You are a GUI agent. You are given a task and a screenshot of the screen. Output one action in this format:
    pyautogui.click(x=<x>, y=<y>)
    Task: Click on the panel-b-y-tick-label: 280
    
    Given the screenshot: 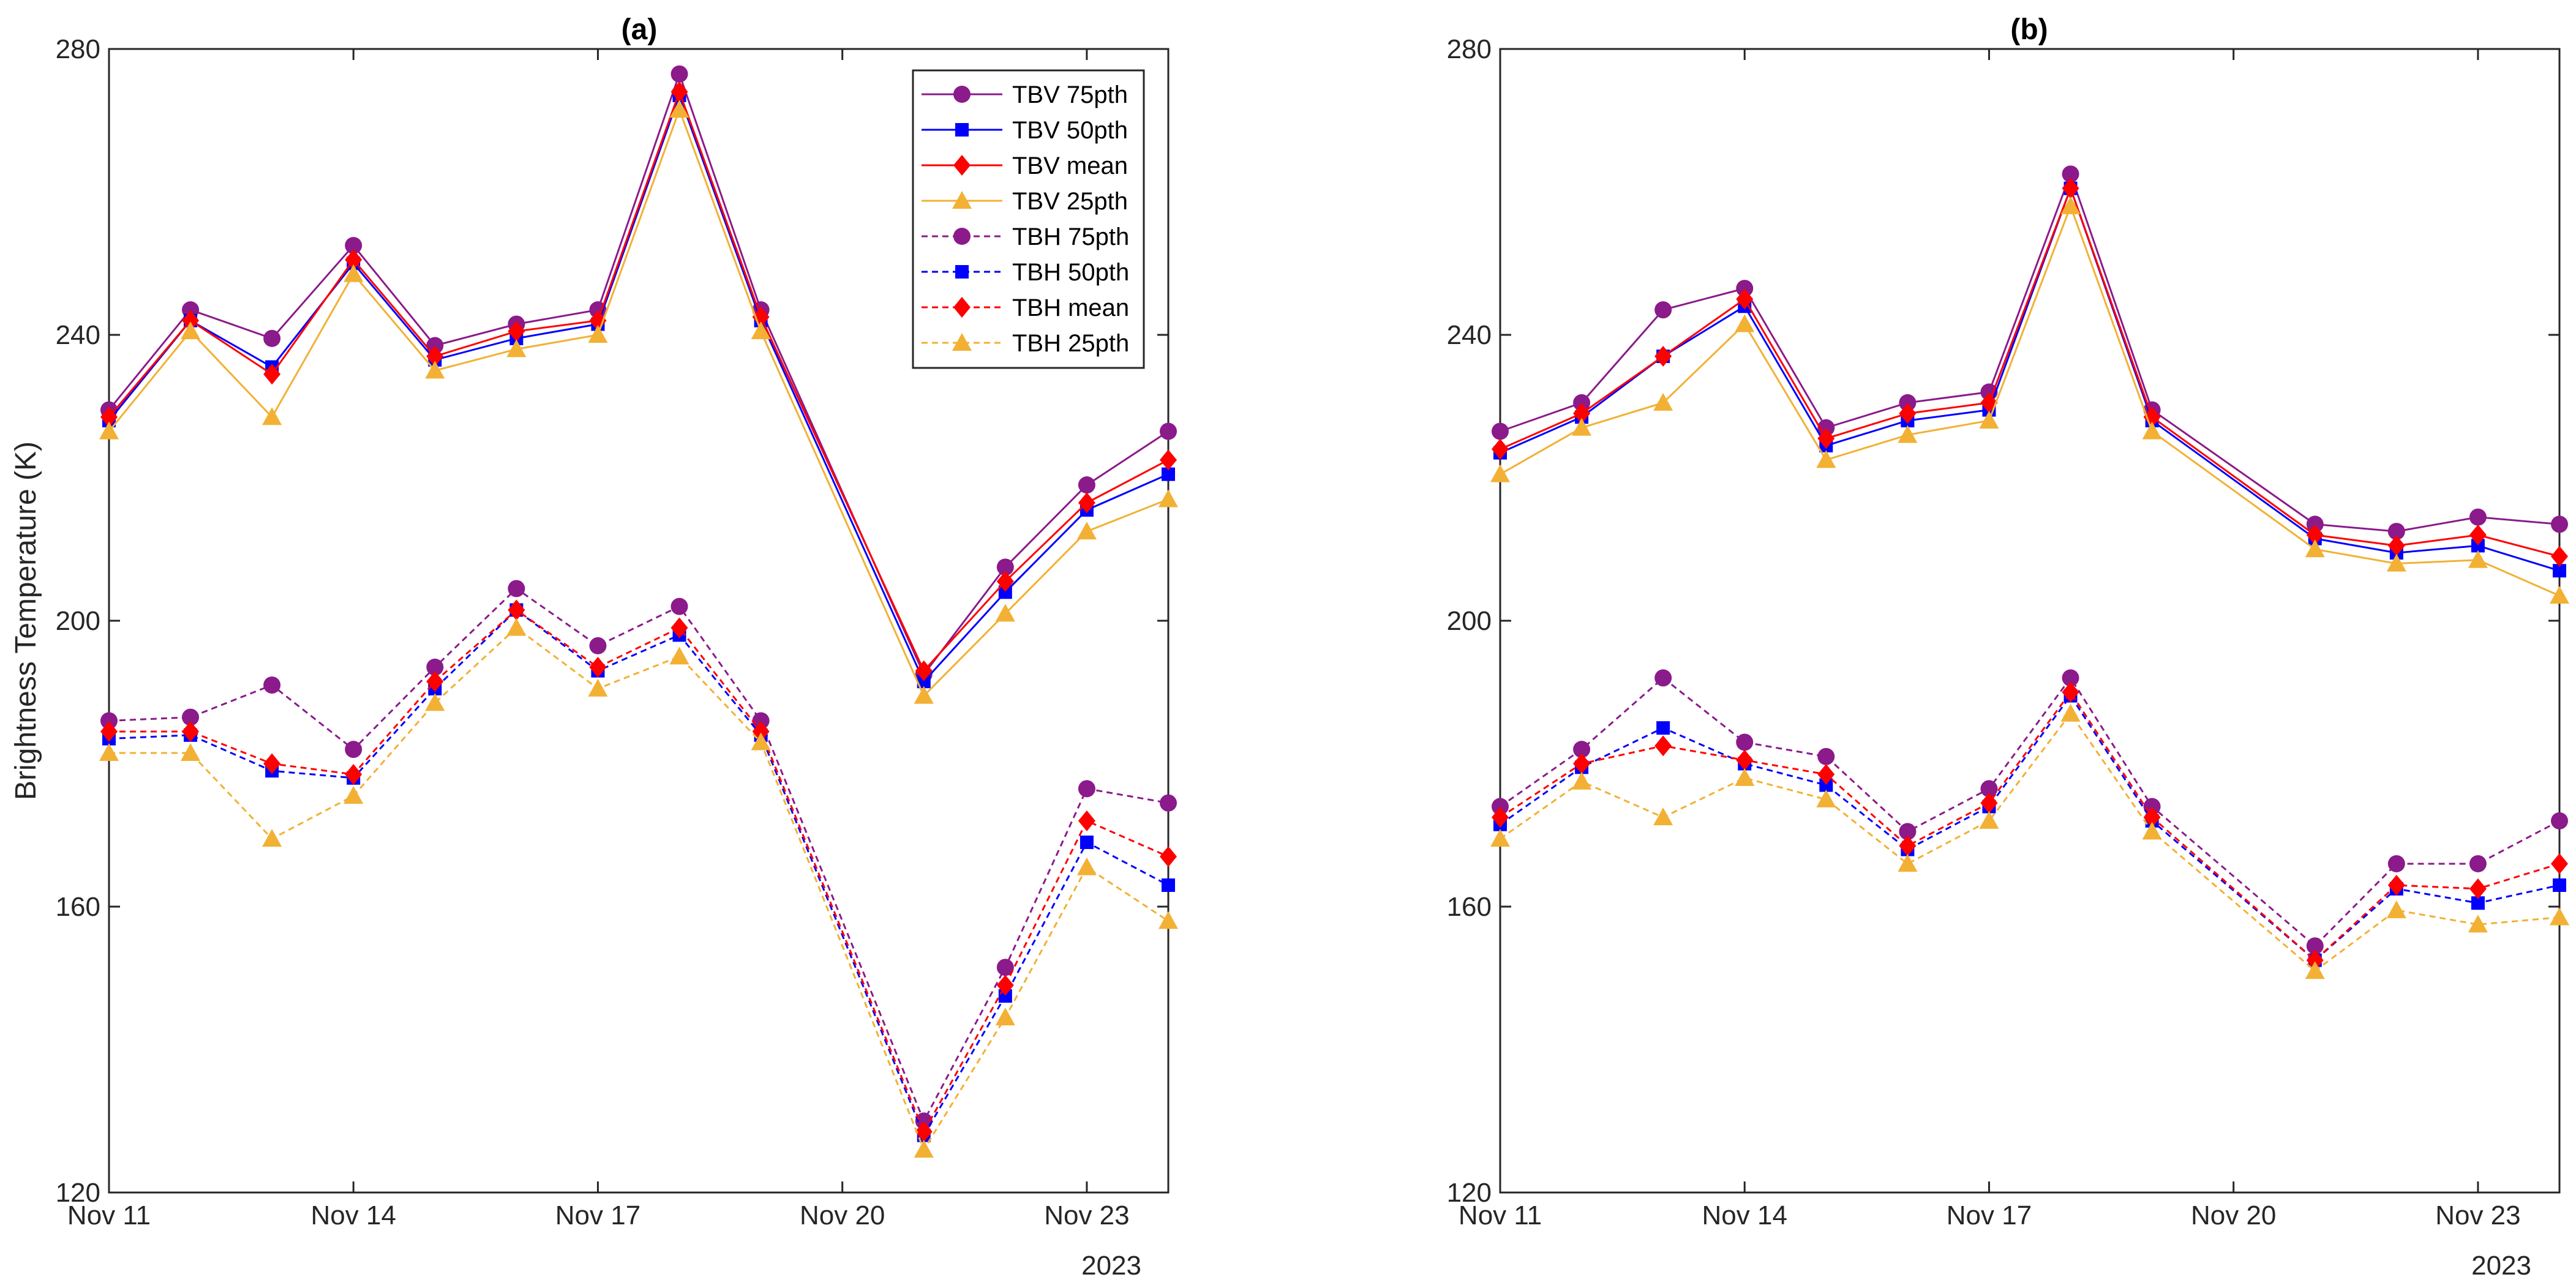 What is the action you would take?
    pyautogui.click(x=1469, y=49)
    